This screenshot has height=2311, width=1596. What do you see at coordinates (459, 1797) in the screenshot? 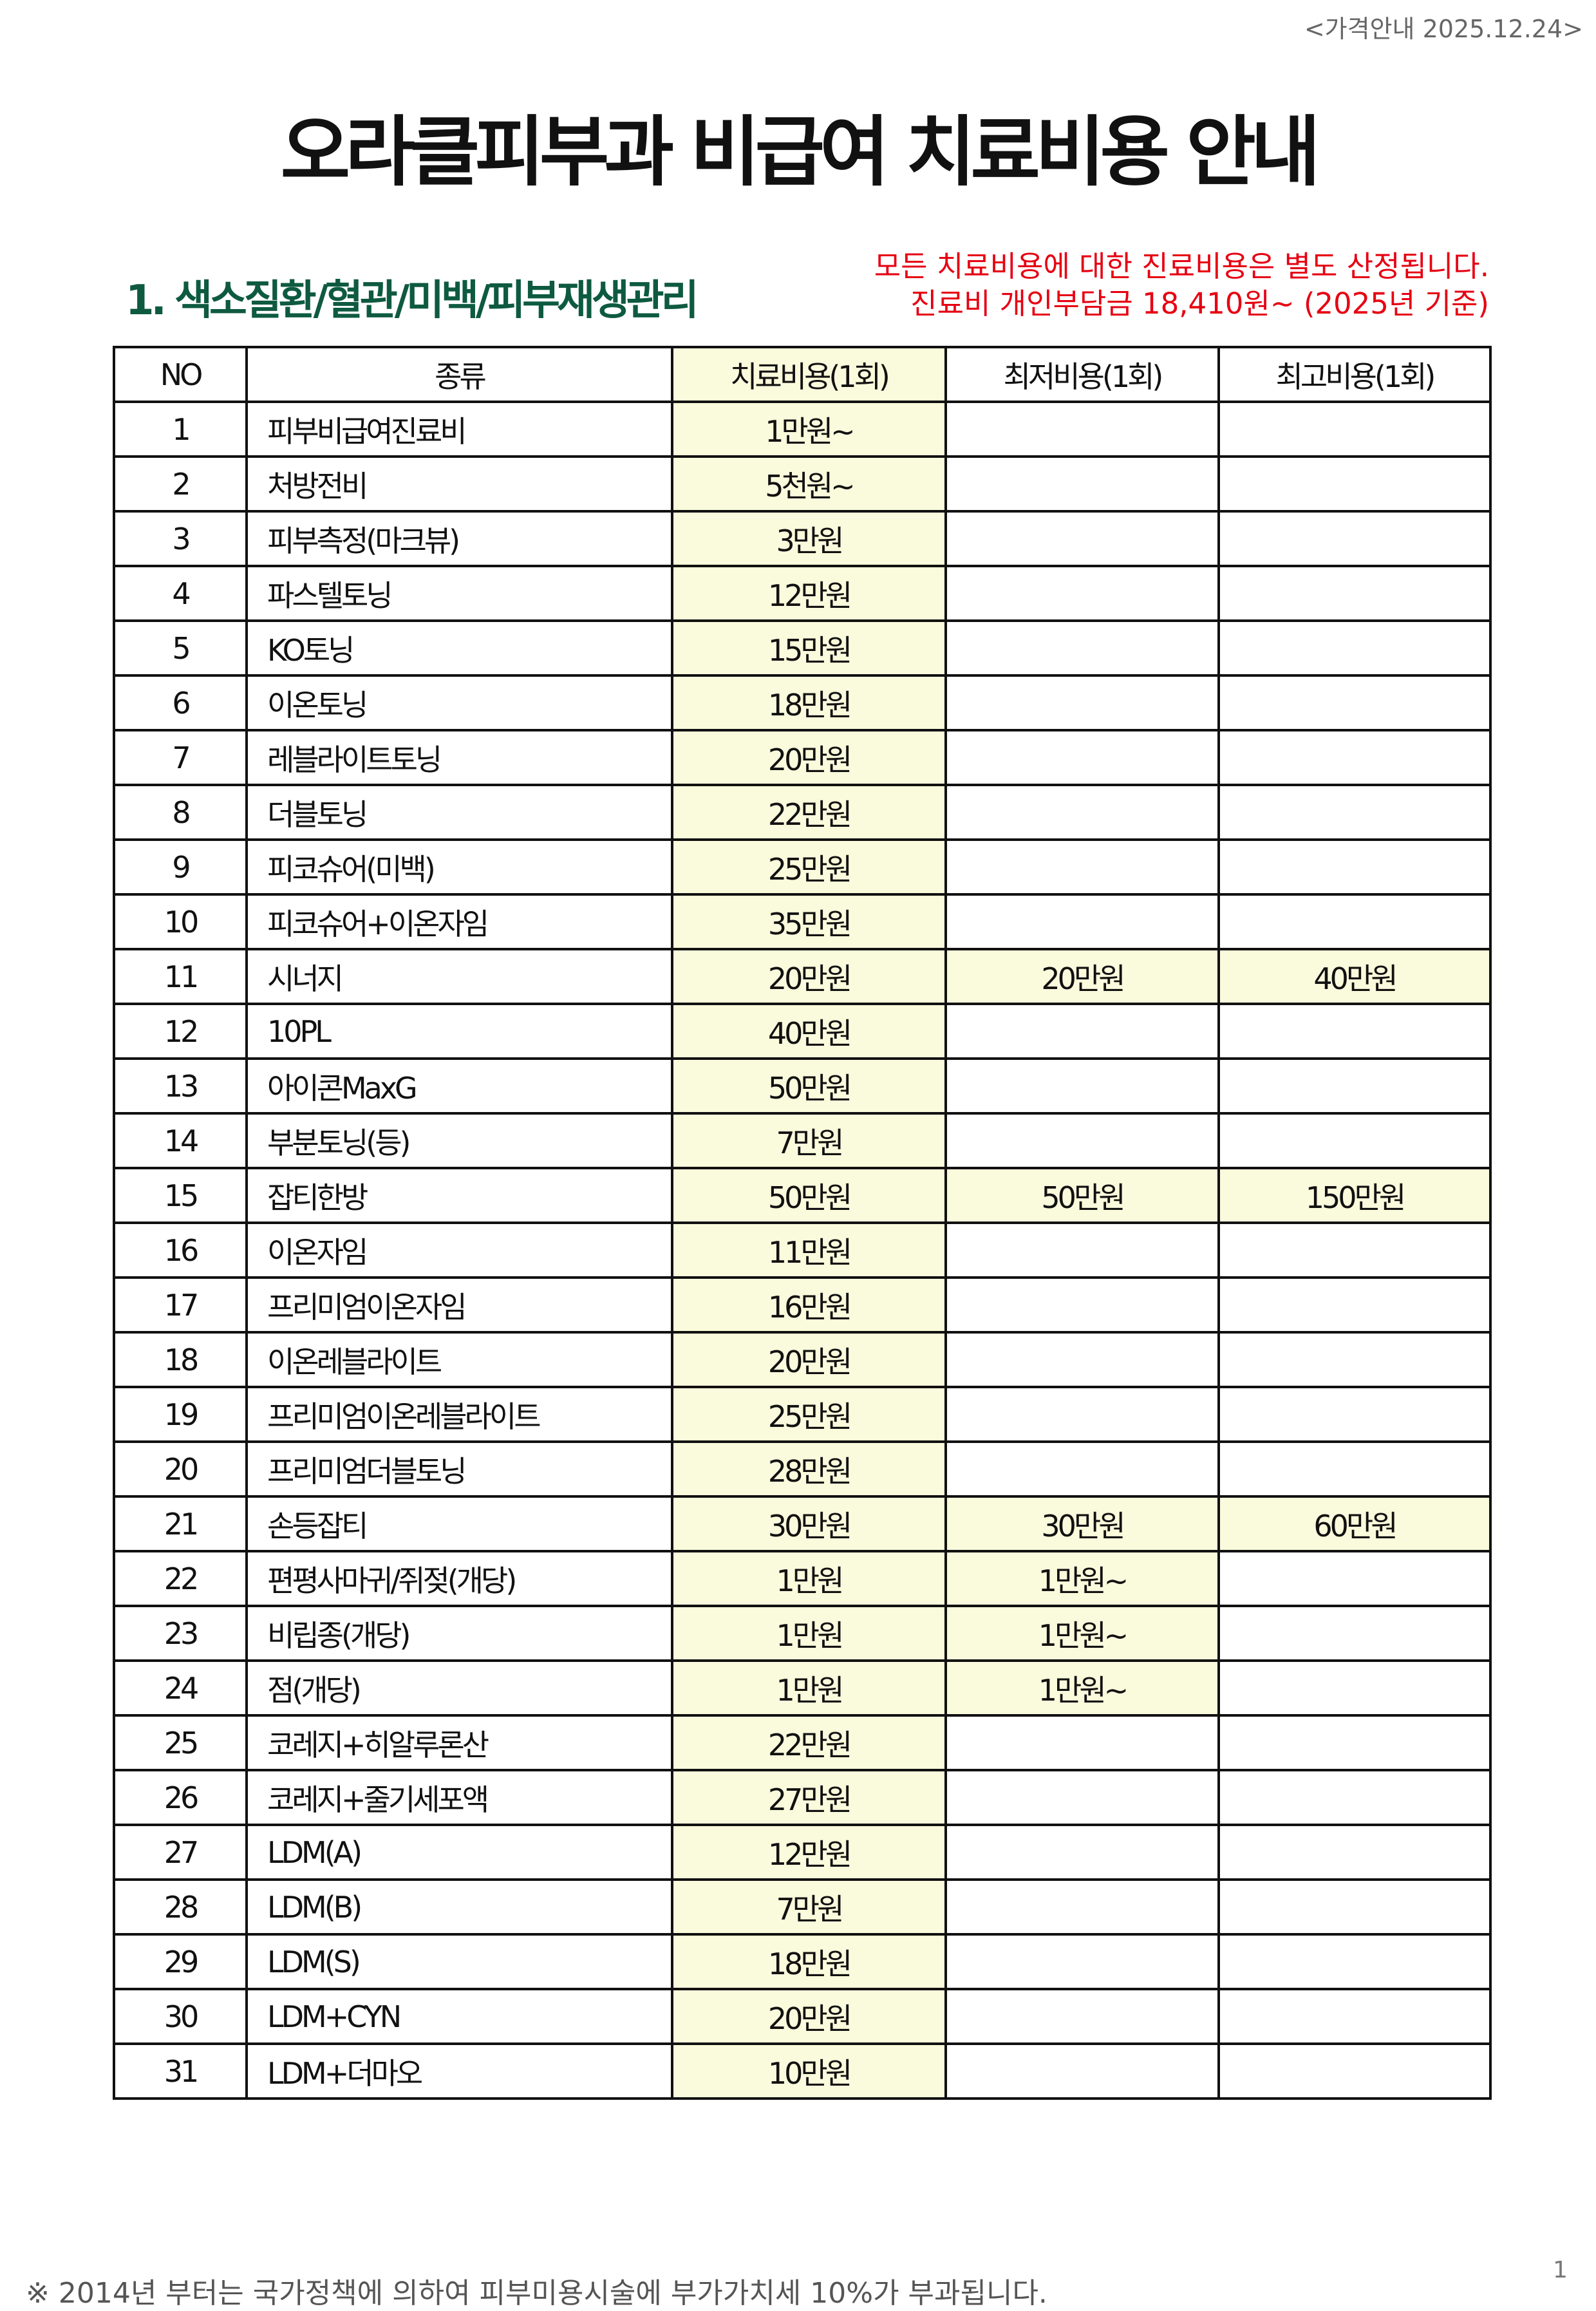
I see `treatment-name: 코레지+줄기세포액` at bounding box center [459, 1797].